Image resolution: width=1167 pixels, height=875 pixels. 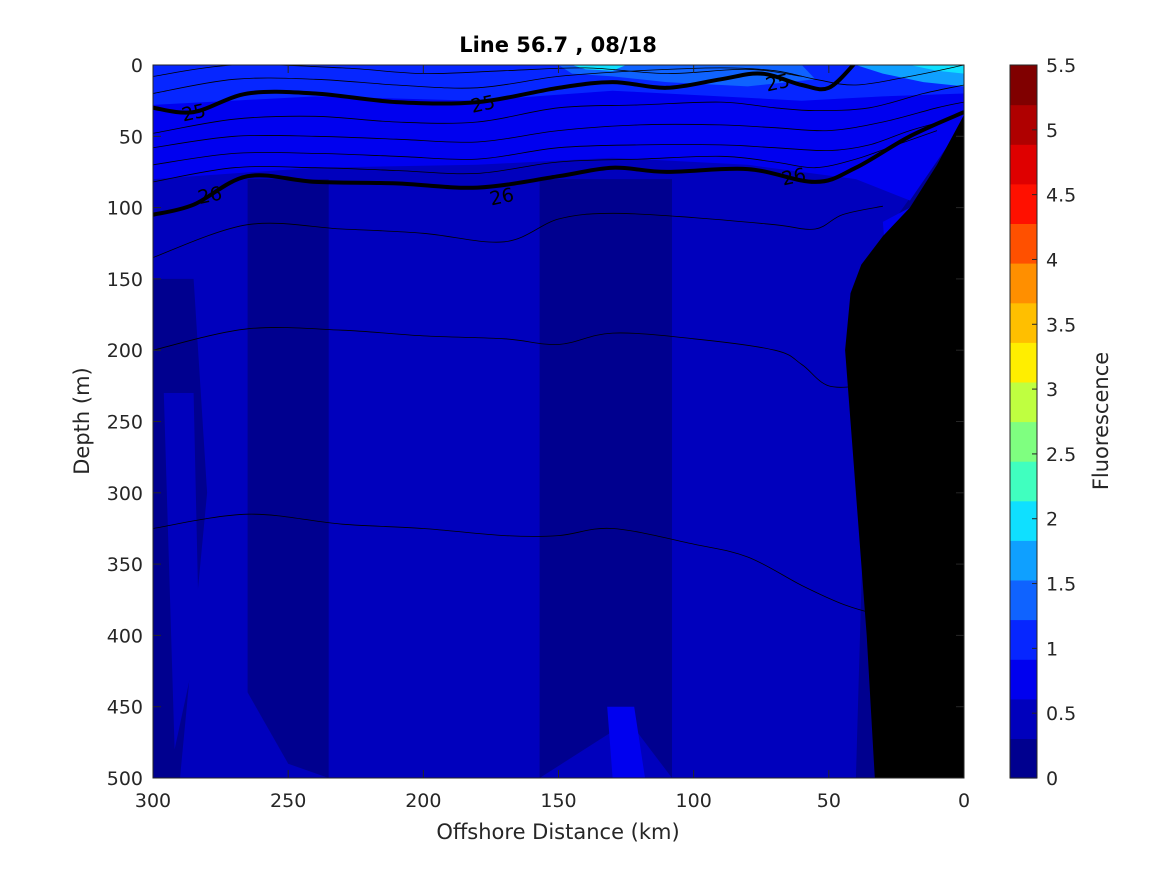 What do you see at coordinates (1052, 649) in the screenshot?
I see `colorbar-tick-label-2: 1` at bounding box center [1052, 649].